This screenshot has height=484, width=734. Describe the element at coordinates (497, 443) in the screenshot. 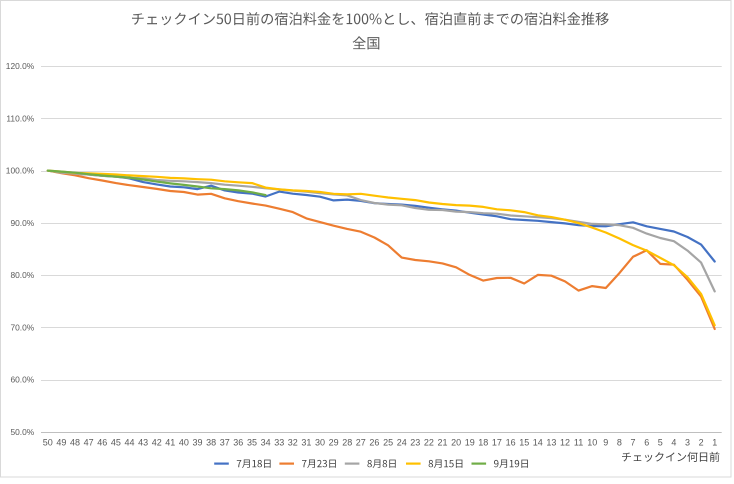

I see `svg-text: 17` at that location.